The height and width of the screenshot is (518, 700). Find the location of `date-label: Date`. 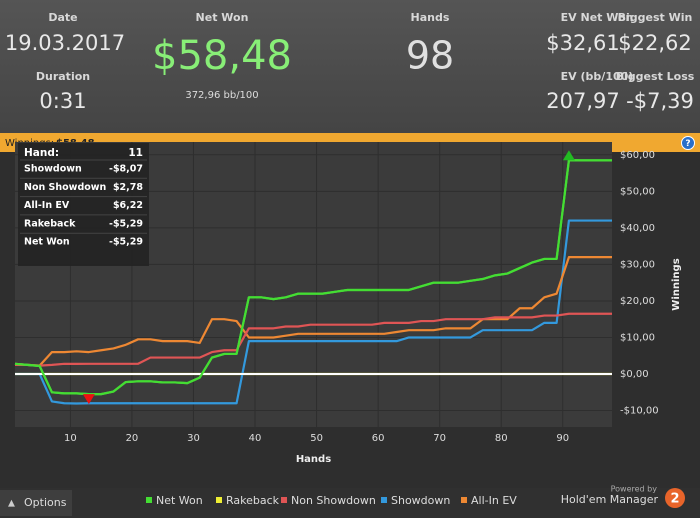

date-label: Date is located at coordinates (62, 17).